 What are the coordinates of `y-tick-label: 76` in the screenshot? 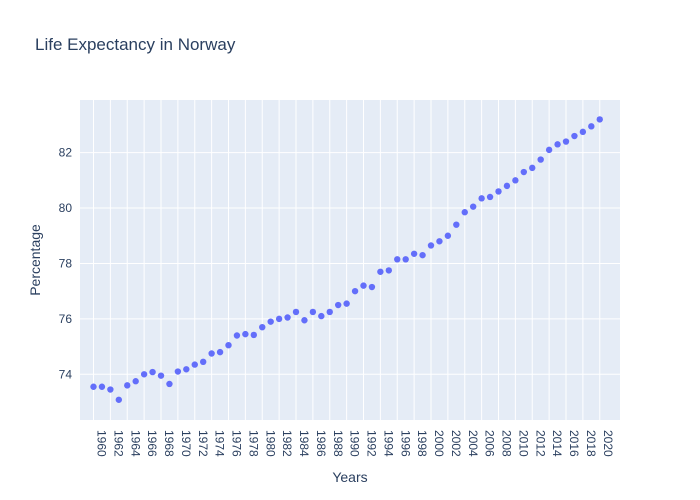 It's located at (66, 319).